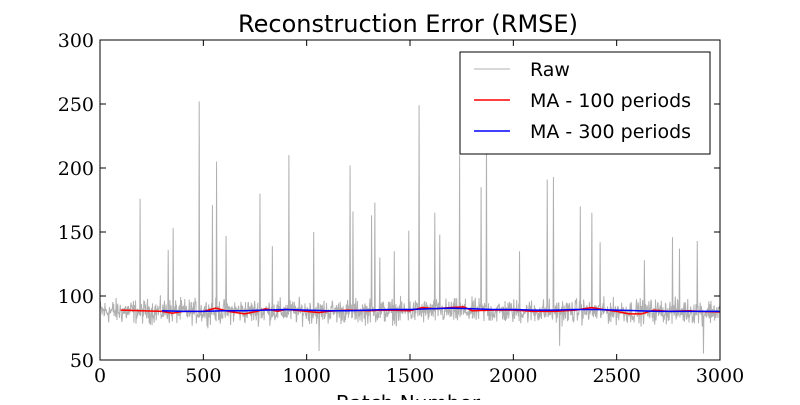  Describe the element at coordinates (550, 70) in the screenshot. I see `legend-label: Raw` at that location.